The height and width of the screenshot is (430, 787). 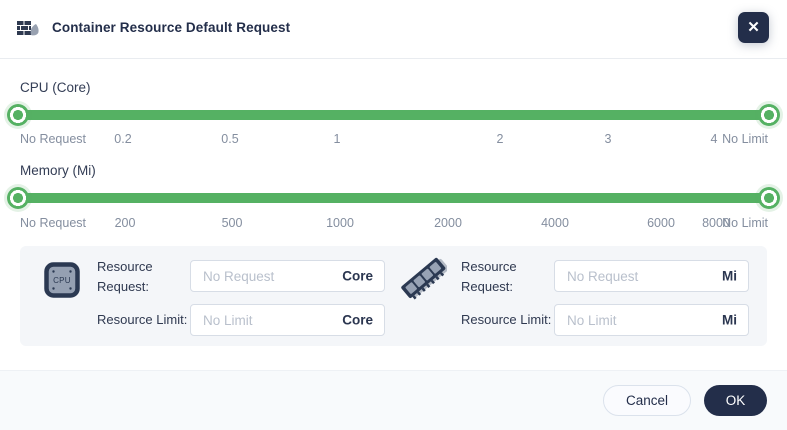 I want to click on cpu-request-field-wrap: Core, so click(x=287, y=276).